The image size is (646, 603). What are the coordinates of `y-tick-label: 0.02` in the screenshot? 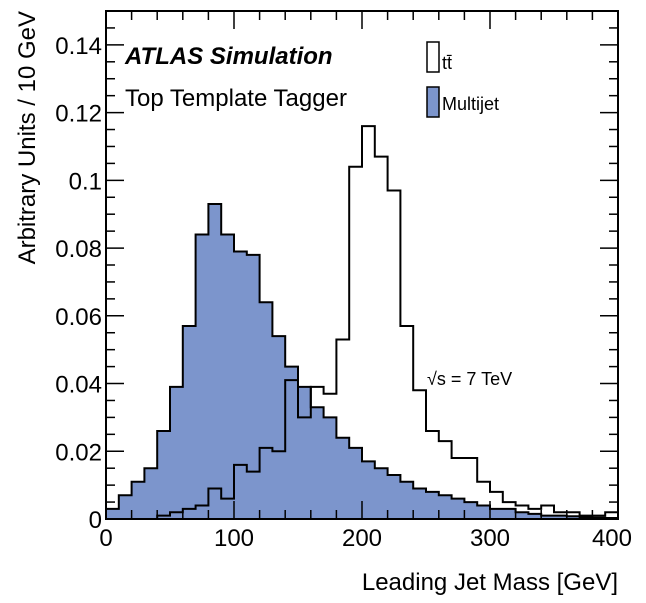 It's located at (78, 452).